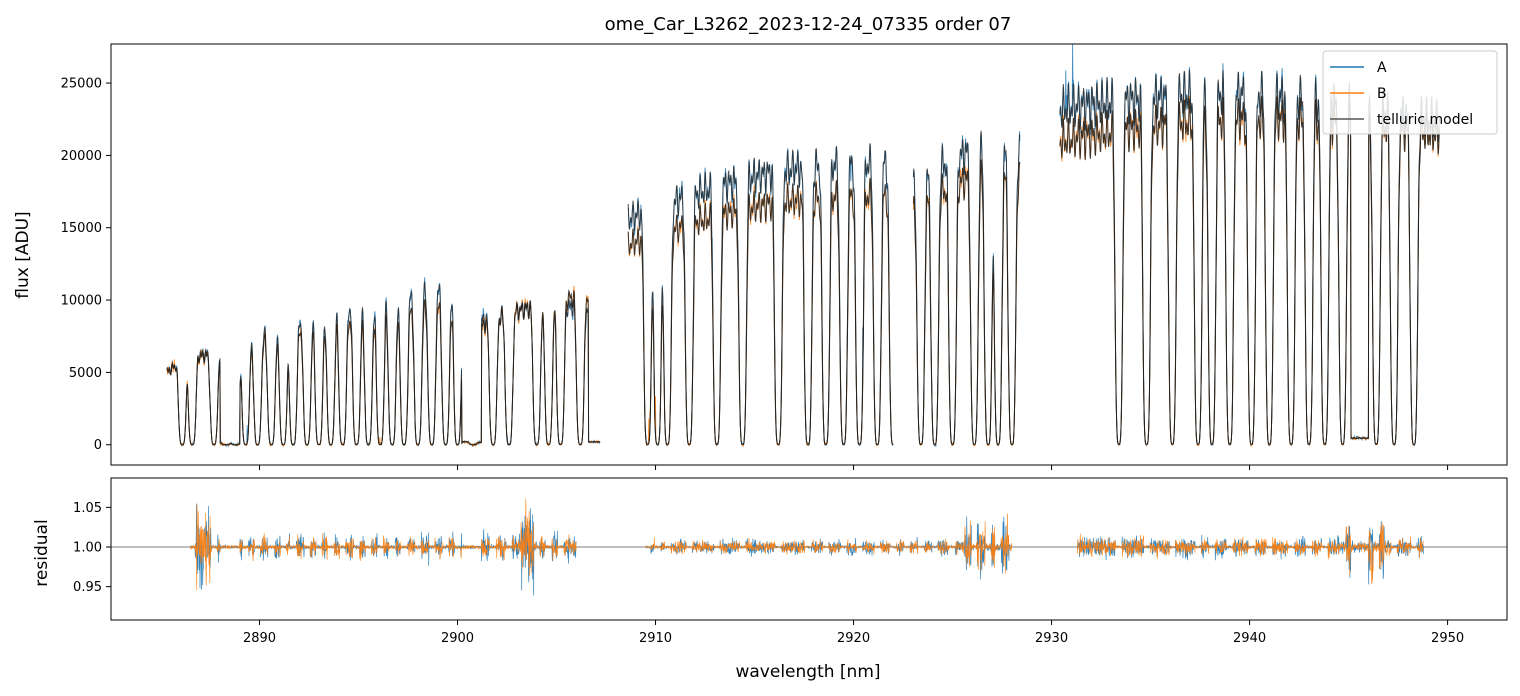 The height and width of the screenshot is (696, 1520). I want to click on residual-ytick-label: 1.00, so click(87, 548).